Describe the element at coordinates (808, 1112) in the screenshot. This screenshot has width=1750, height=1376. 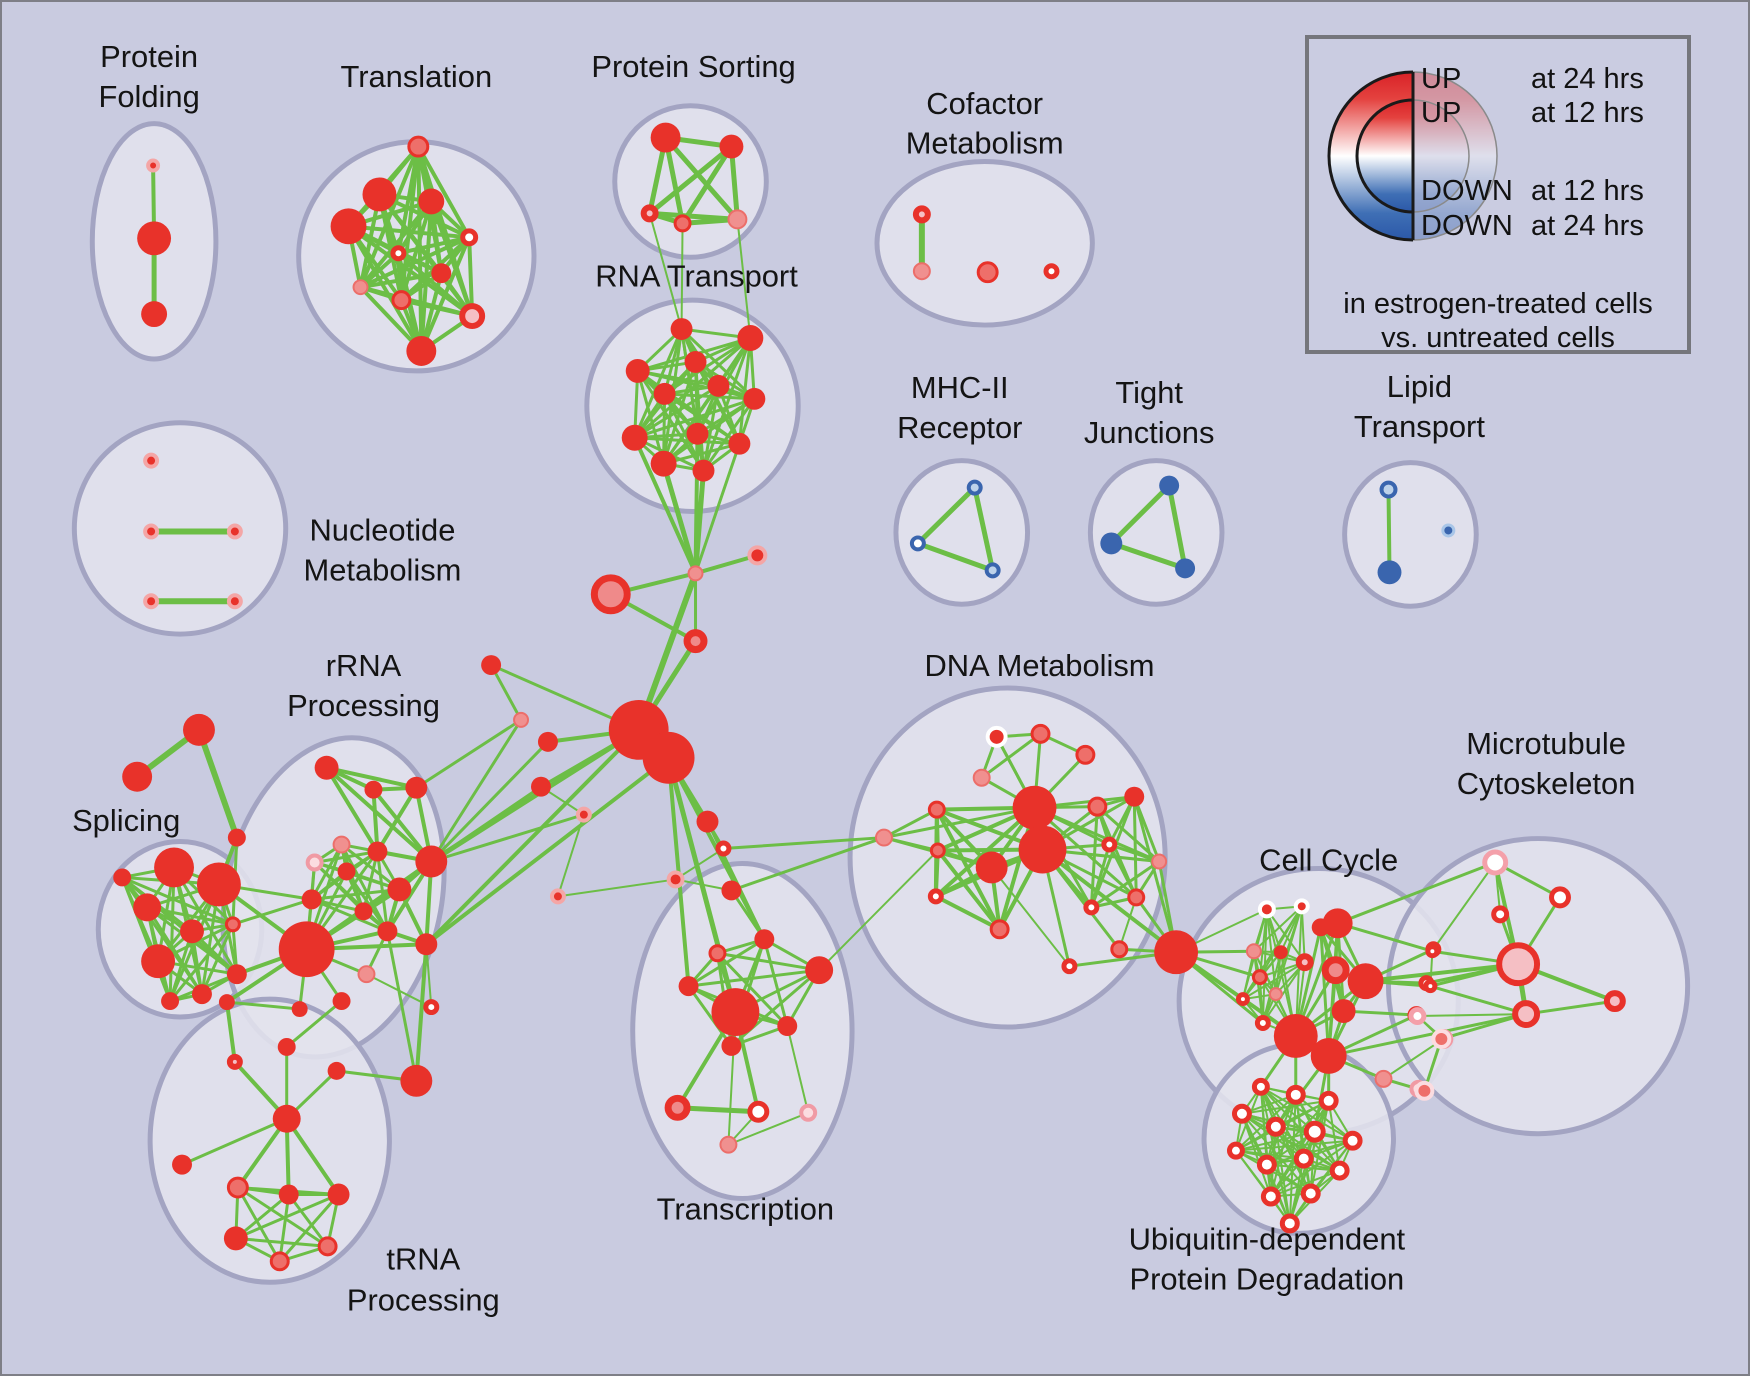
I see `node-tx10` at that location.